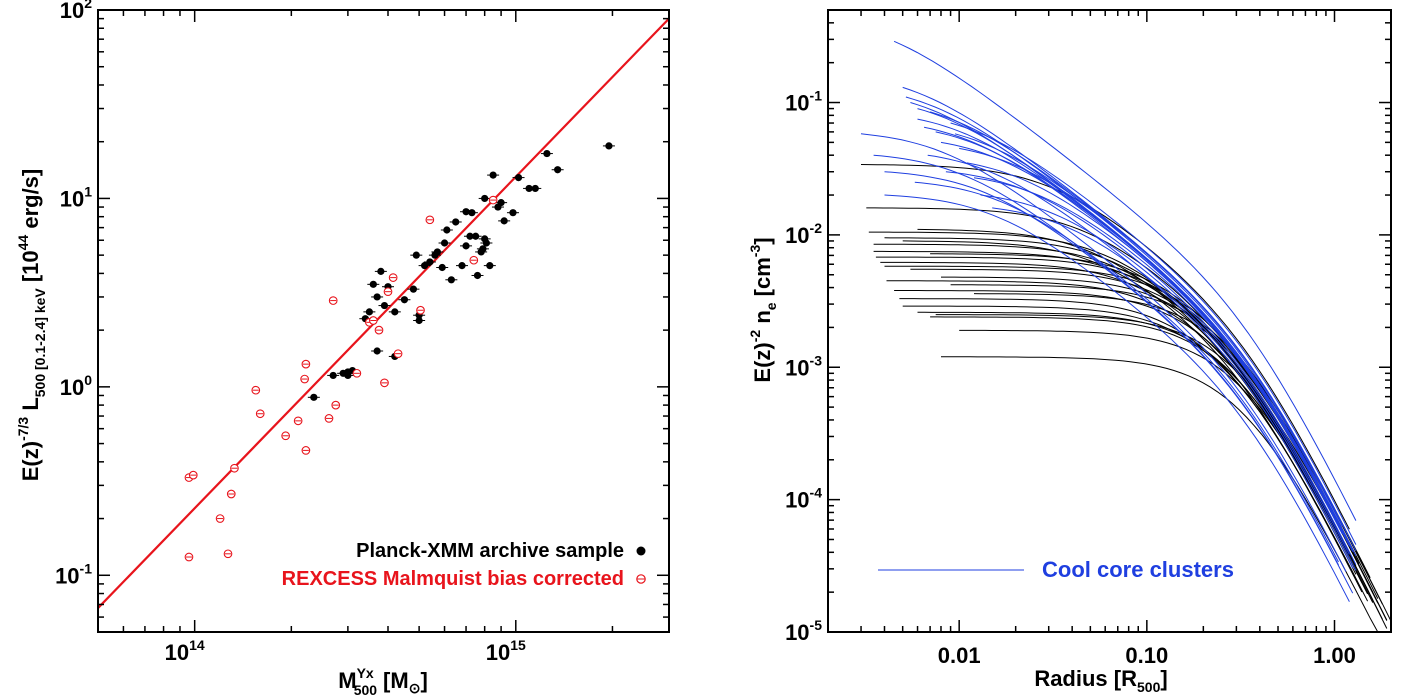 This screenshot has width=1411, height=698. What do you see at coordinates (1100, 680) in the screenshot?
I see `right-x-axis-label: Radius [R500]` at bounding box center [1100, 680].